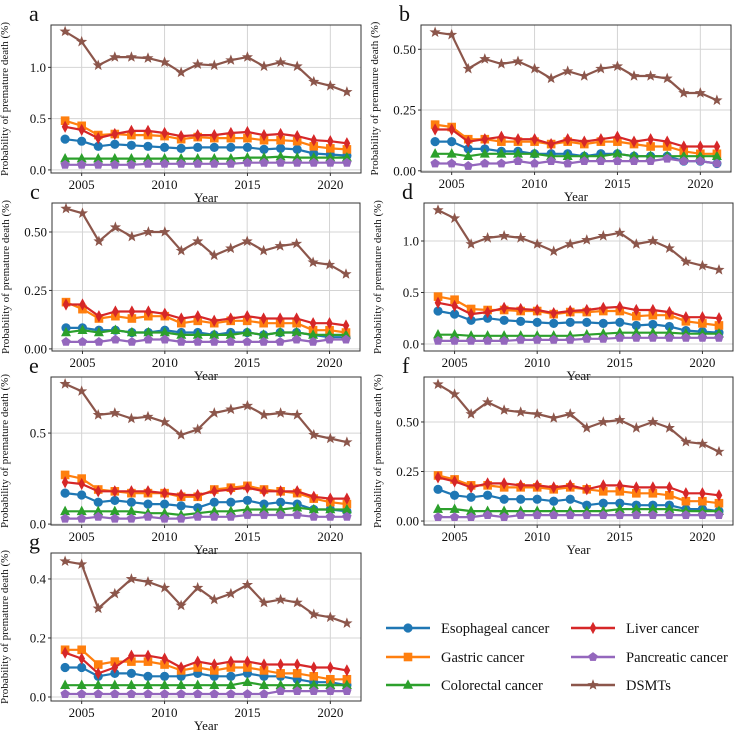 The image size is (735, 735). What do you see at coordinates (411, 292) in the screenshot?
I see `y-tick-label: 0.5` at bounding box center [411, 292].